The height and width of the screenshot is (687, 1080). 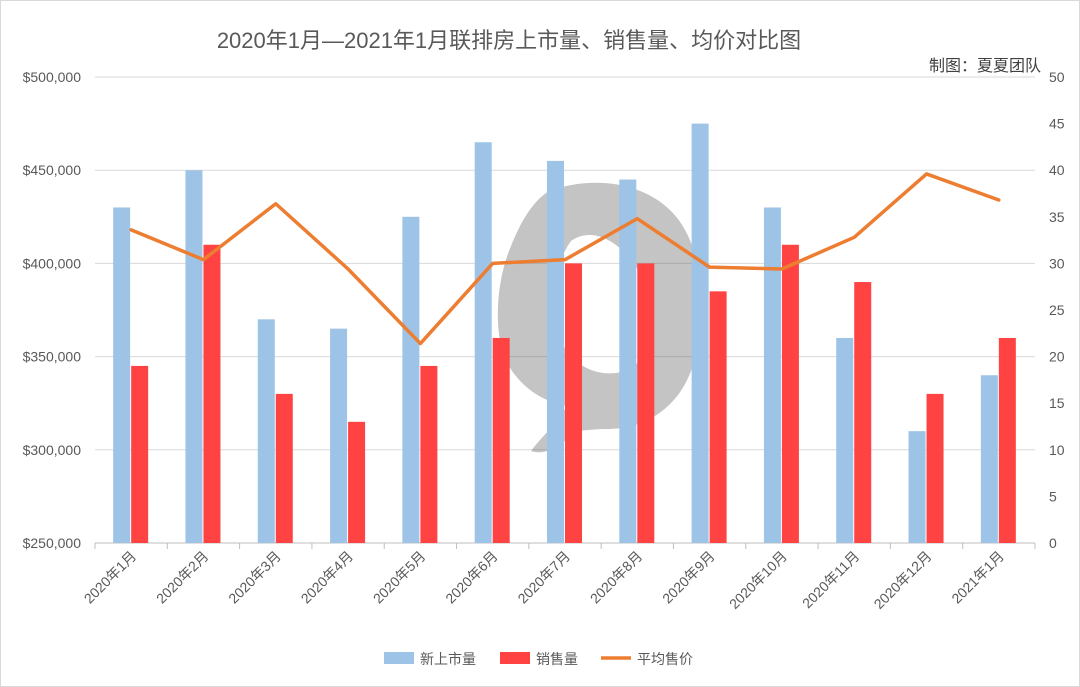 What do you see at coordinates (688, 577) in the screenshot?
I see `x-tick-label: 2020年9月` at bounding box center [688, 577].